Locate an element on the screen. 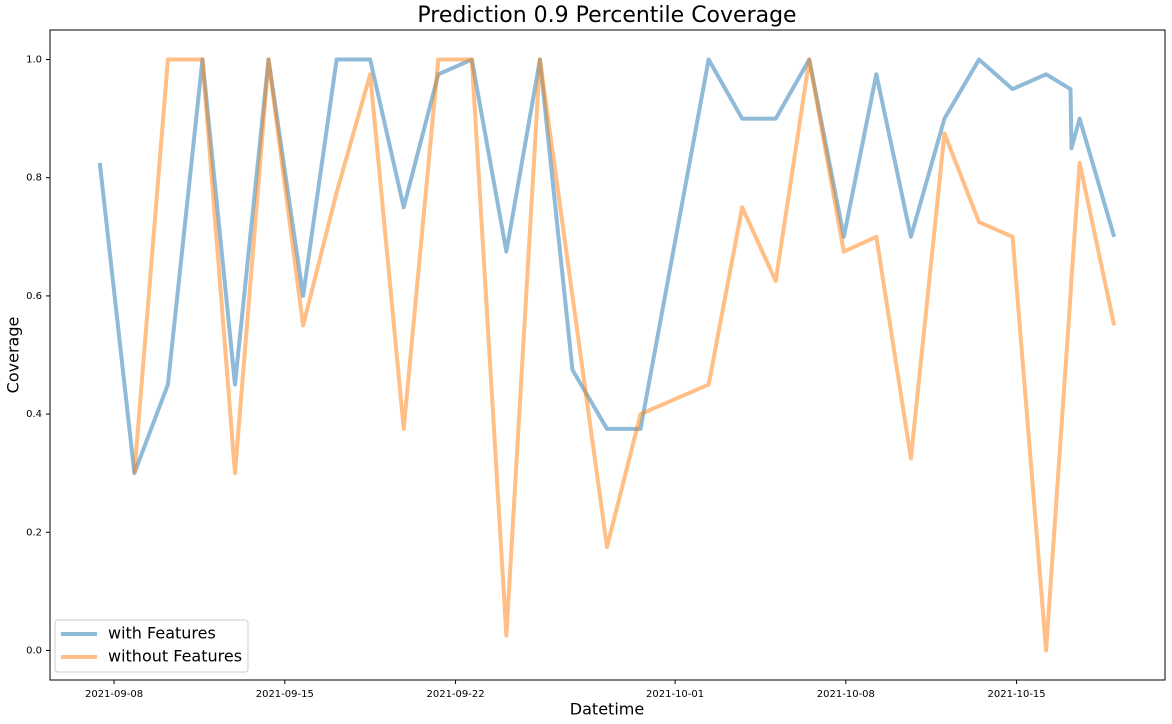 The width and height of the screenshot is (1172, 724). x-tick-label: 2021-09-15 is located at coordinates (285, 694).